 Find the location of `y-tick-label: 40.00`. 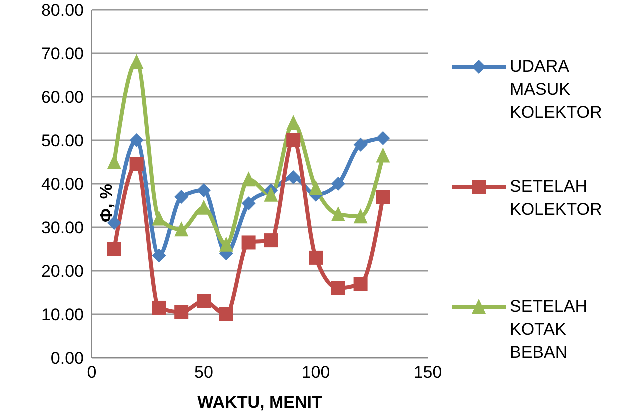

y-tick-label: 40.00 is located at coordinates (62, 184).